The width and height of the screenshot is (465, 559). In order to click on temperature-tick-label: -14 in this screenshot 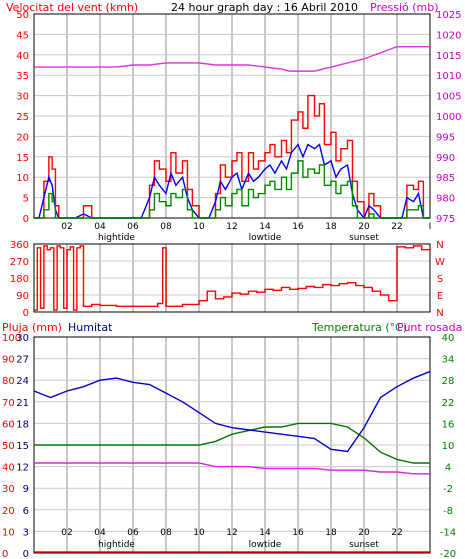, I will do `click(448, 532)`.